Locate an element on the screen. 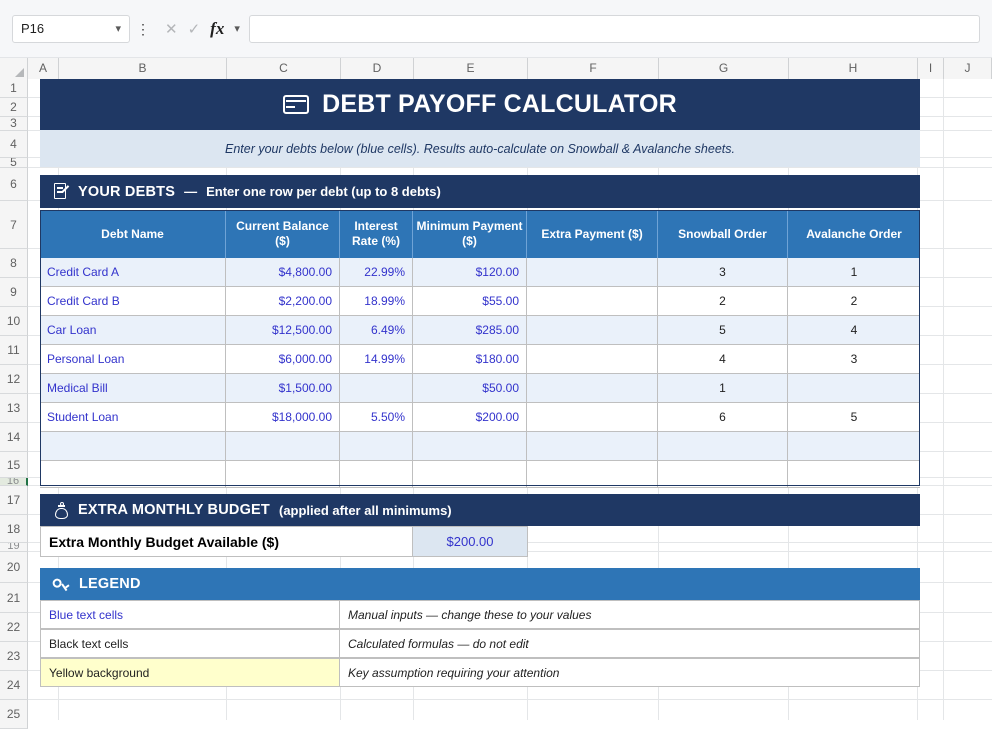 The height and width of the screenshot is (729, 992). row-header-25: 25 is located at coordinates (14, 714).